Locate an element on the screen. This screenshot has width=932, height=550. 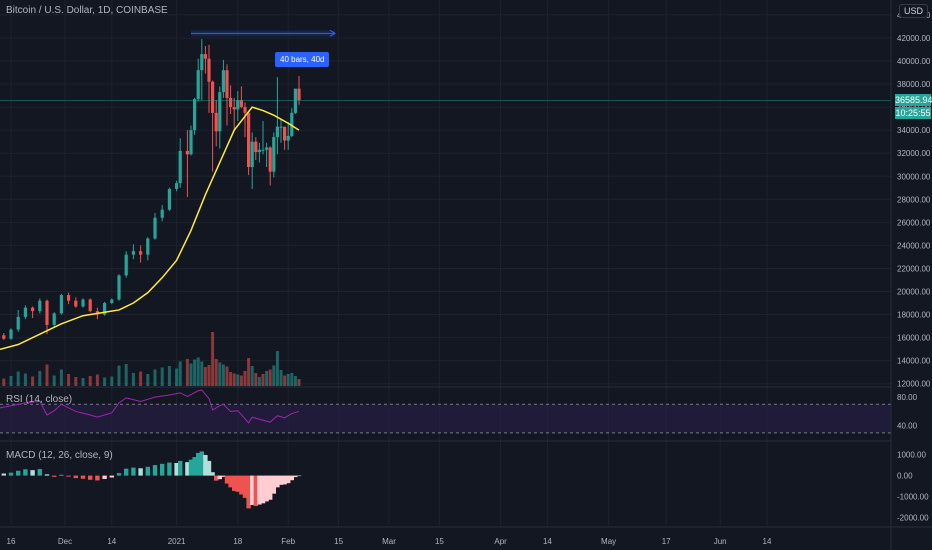
y-tick-label: 32000.00 is located at coordinates (914, 153).